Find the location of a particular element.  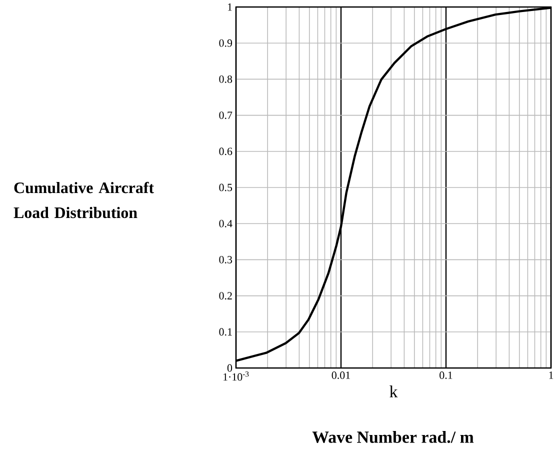

y-tick-label: 1 is located at coordinates (230, 7).